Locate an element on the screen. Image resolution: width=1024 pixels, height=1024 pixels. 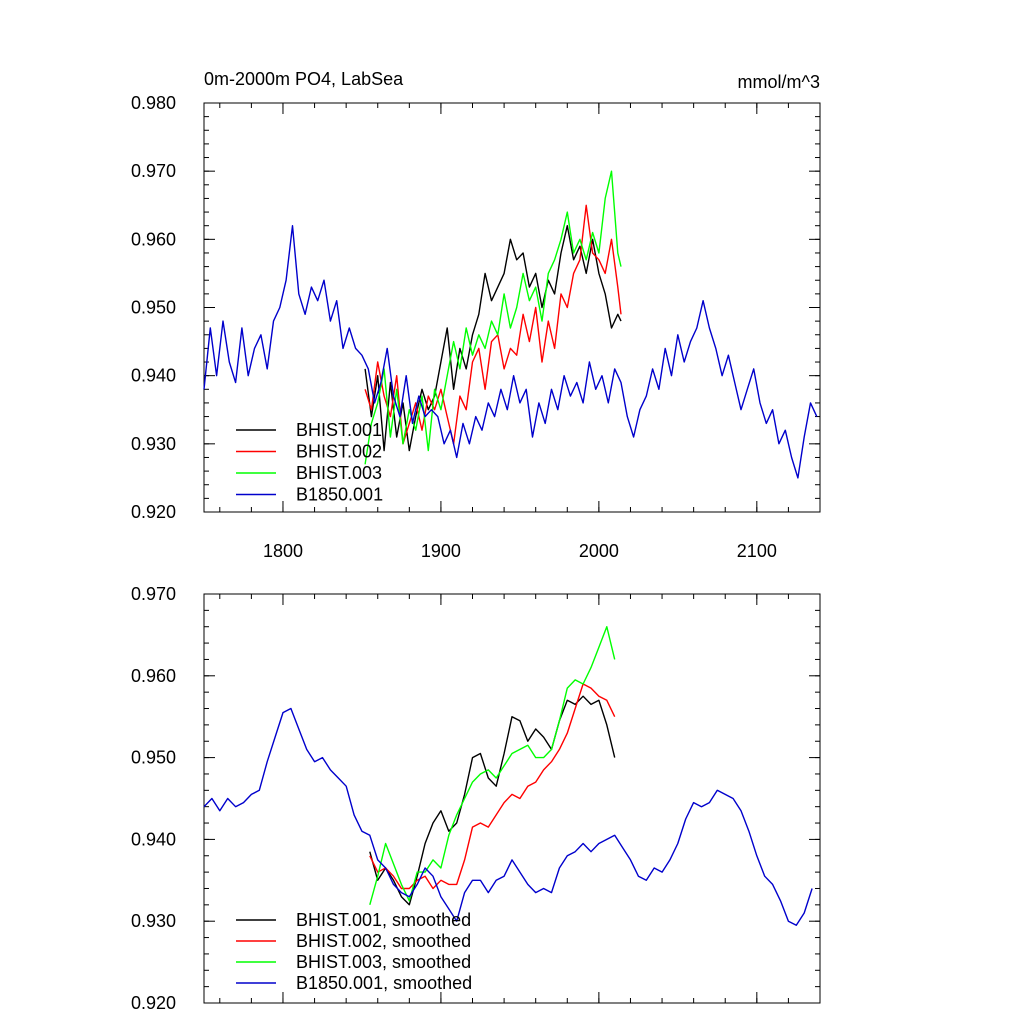
legend-label: B1850.001 is located at coordinates (339, 495).